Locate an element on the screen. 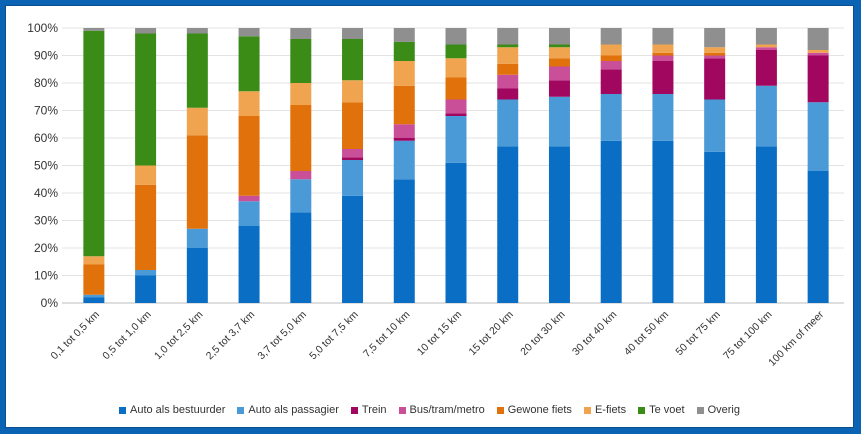  x-tick-label: 15 tot 20 km is located at coordinates (492, 333).